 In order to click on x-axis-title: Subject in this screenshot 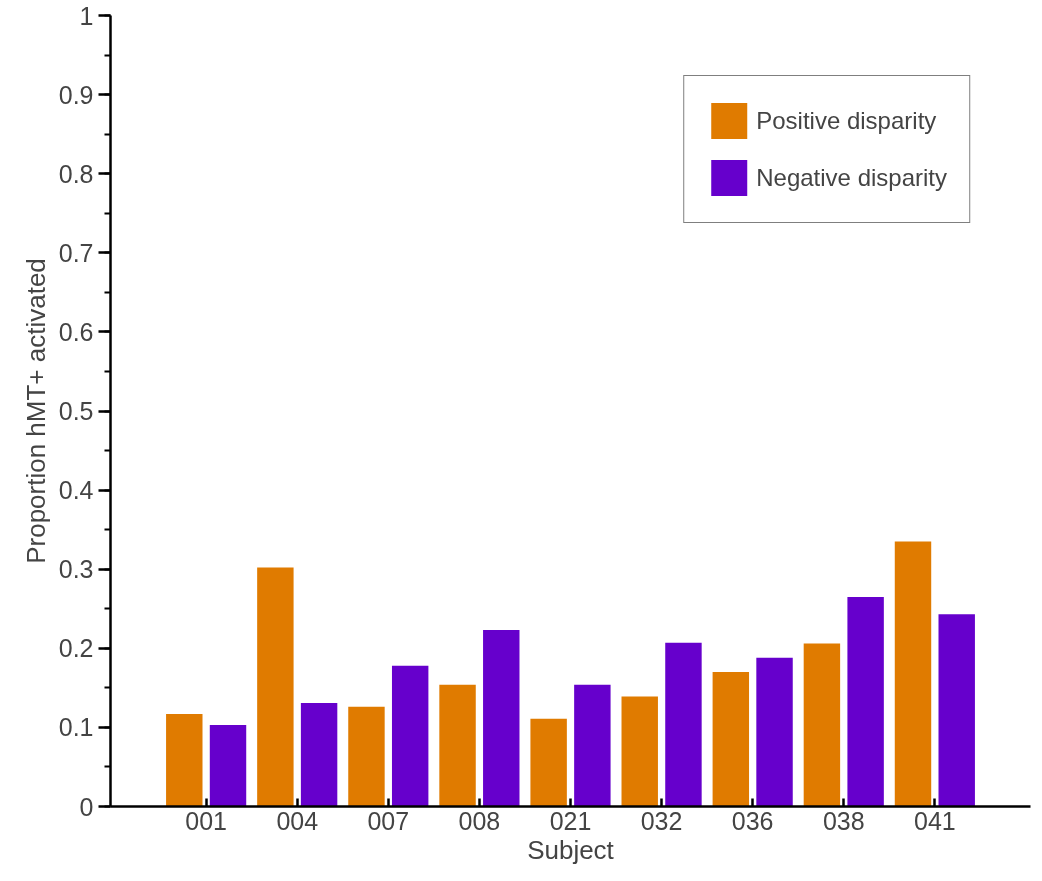, I will do `click(571, 849)`.